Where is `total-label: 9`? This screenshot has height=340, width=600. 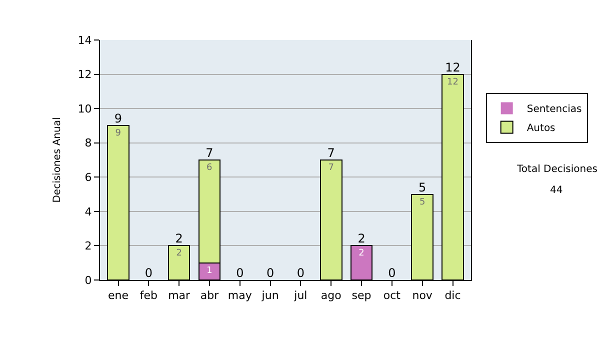 total-label: 9 is located at coordinates (118, 119).